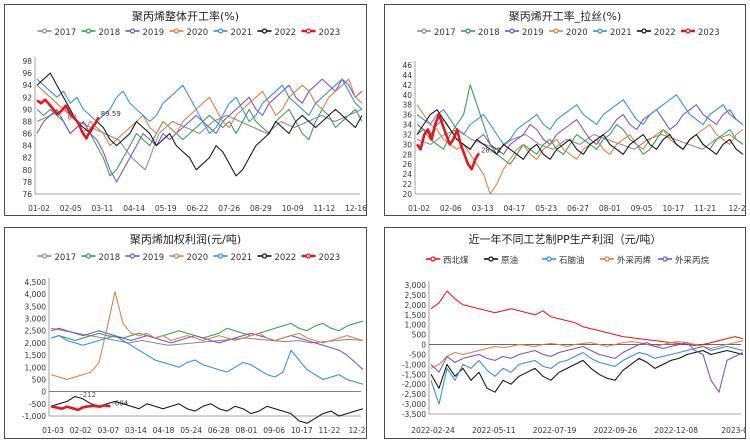  I want to click on legend-item: 外采丙烯, so click(626, 260).